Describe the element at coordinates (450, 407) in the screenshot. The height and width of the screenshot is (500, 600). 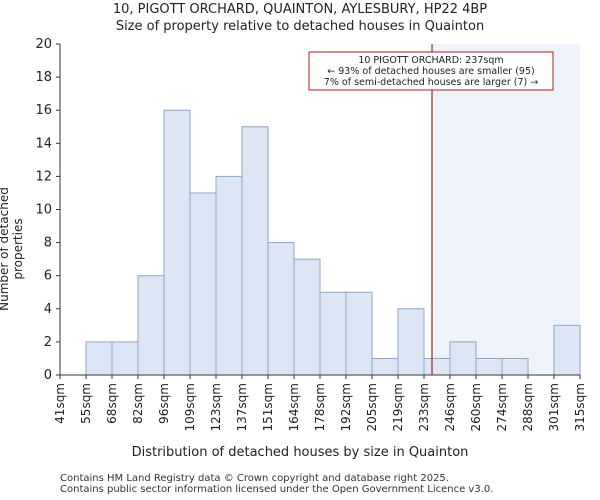
I see `x-tick-label: 246sqm` at that location.